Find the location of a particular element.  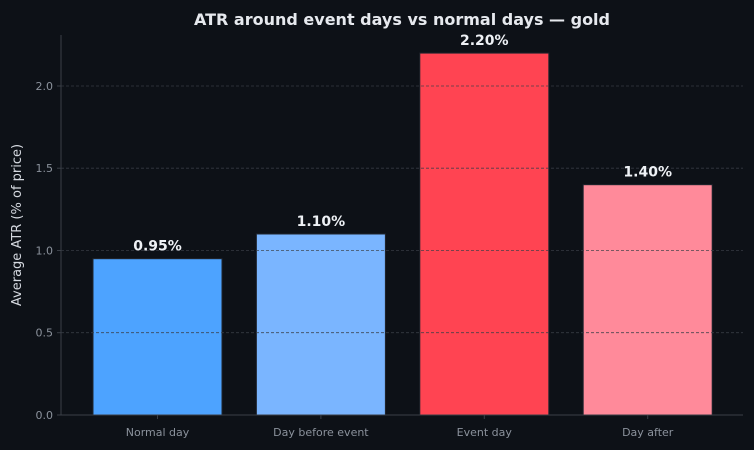

y-tick-label-2: 1.0 is located at coordinates (45, 251).